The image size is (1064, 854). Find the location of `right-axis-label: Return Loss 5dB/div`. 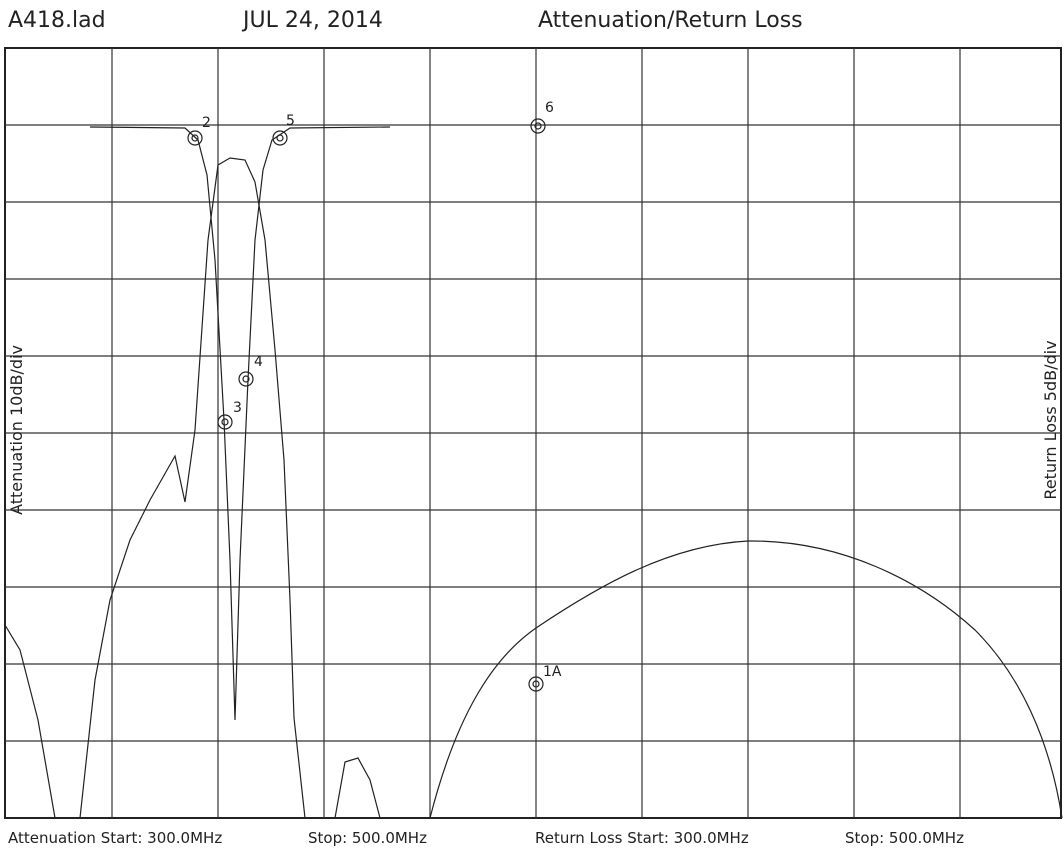

right-axis-label: Return Loss 5dB/div is located at coordinates (1050, 419).